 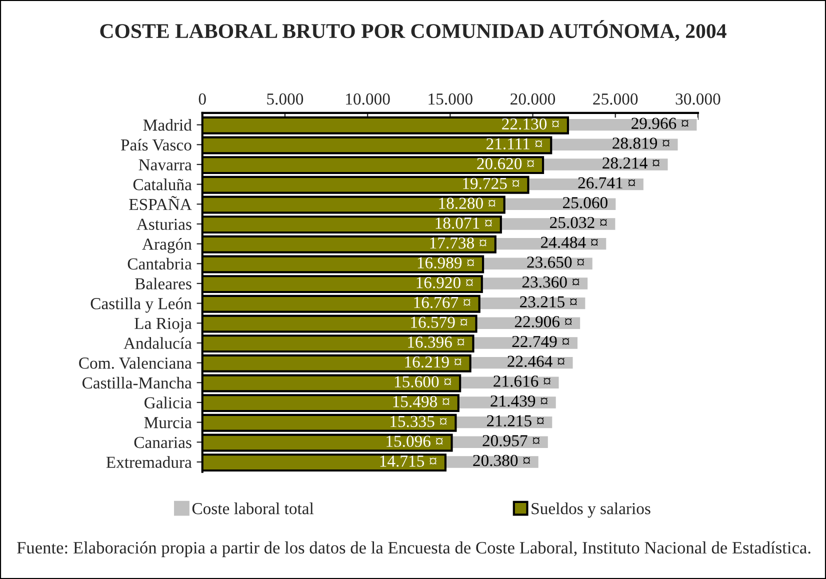 I want to click on y-tick-label: Navarra, so click(x=165, y=164).